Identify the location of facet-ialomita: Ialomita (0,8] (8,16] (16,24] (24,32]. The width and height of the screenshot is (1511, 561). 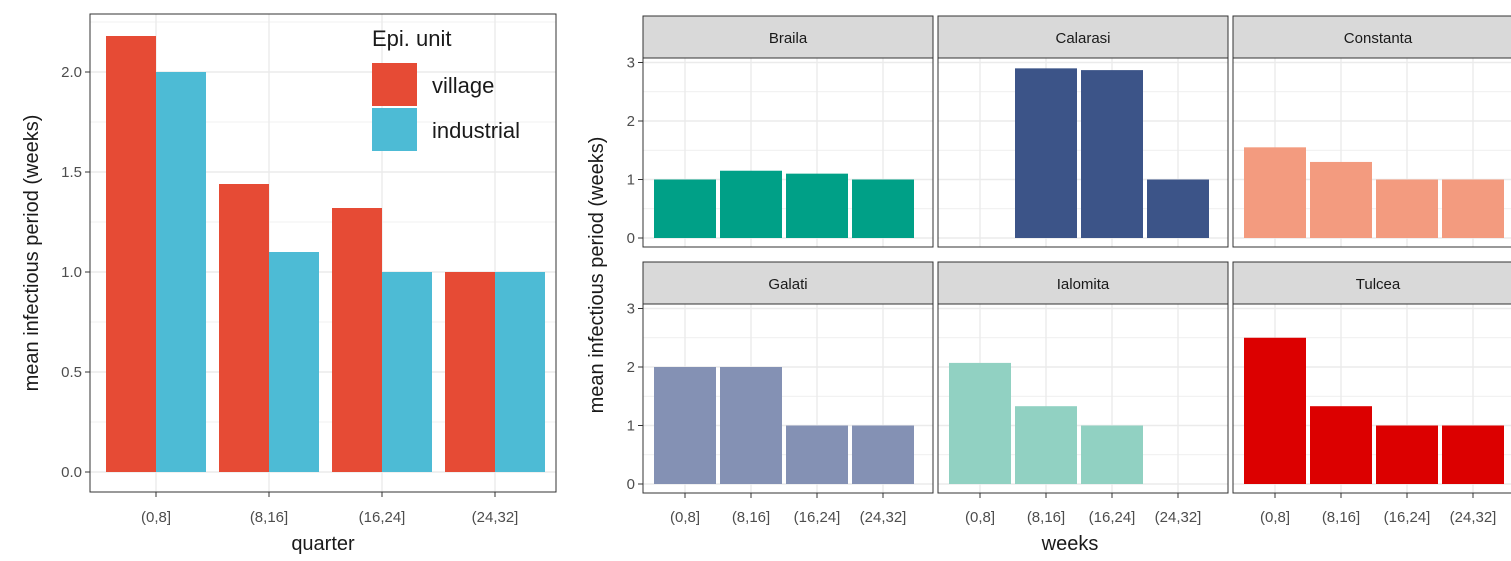
(1083, 393).